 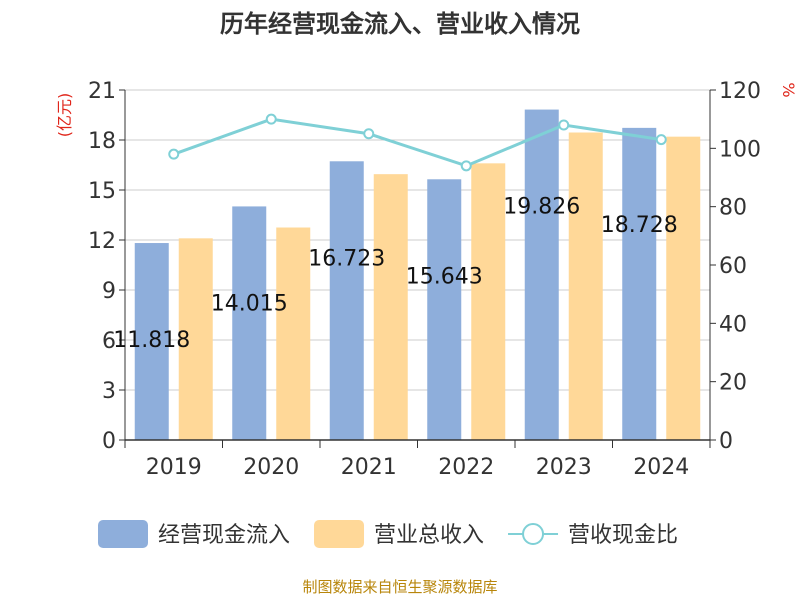 I want to click on left-tick-label: 21, so click(x=102, y=91).